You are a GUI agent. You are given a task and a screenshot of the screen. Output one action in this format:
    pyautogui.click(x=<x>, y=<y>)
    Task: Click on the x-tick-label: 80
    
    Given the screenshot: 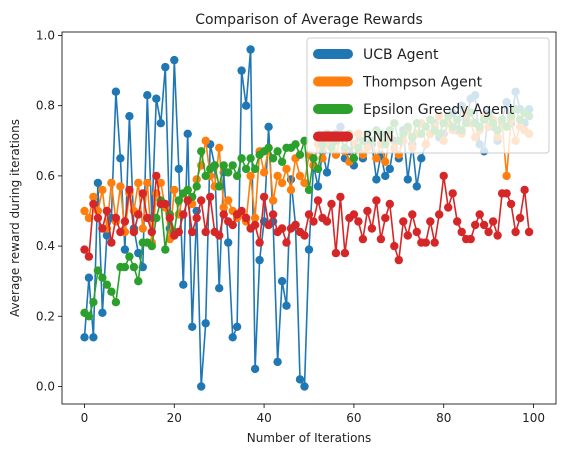 What is the action you would take?
    pyautogui.click(x=443, y=418)
    